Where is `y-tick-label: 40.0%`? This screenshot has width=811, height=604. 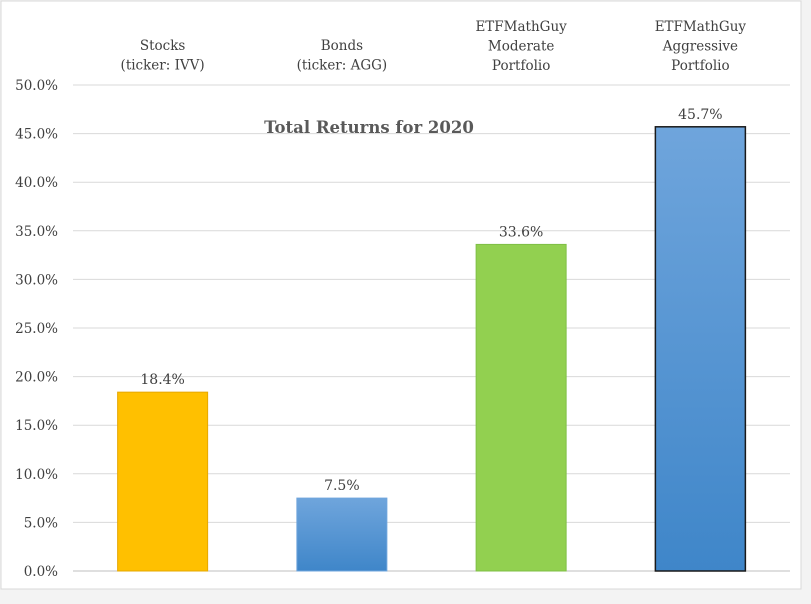
y-tick-label: 40.0% is located at coordinates (36, 183).